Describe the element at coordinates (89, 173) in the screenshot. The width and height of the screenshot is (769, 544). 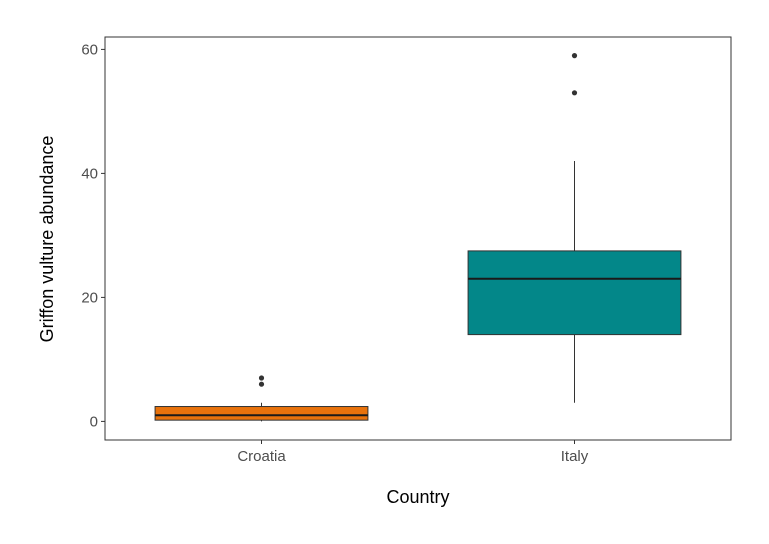
I see `y-tick-label: 40` at that location.